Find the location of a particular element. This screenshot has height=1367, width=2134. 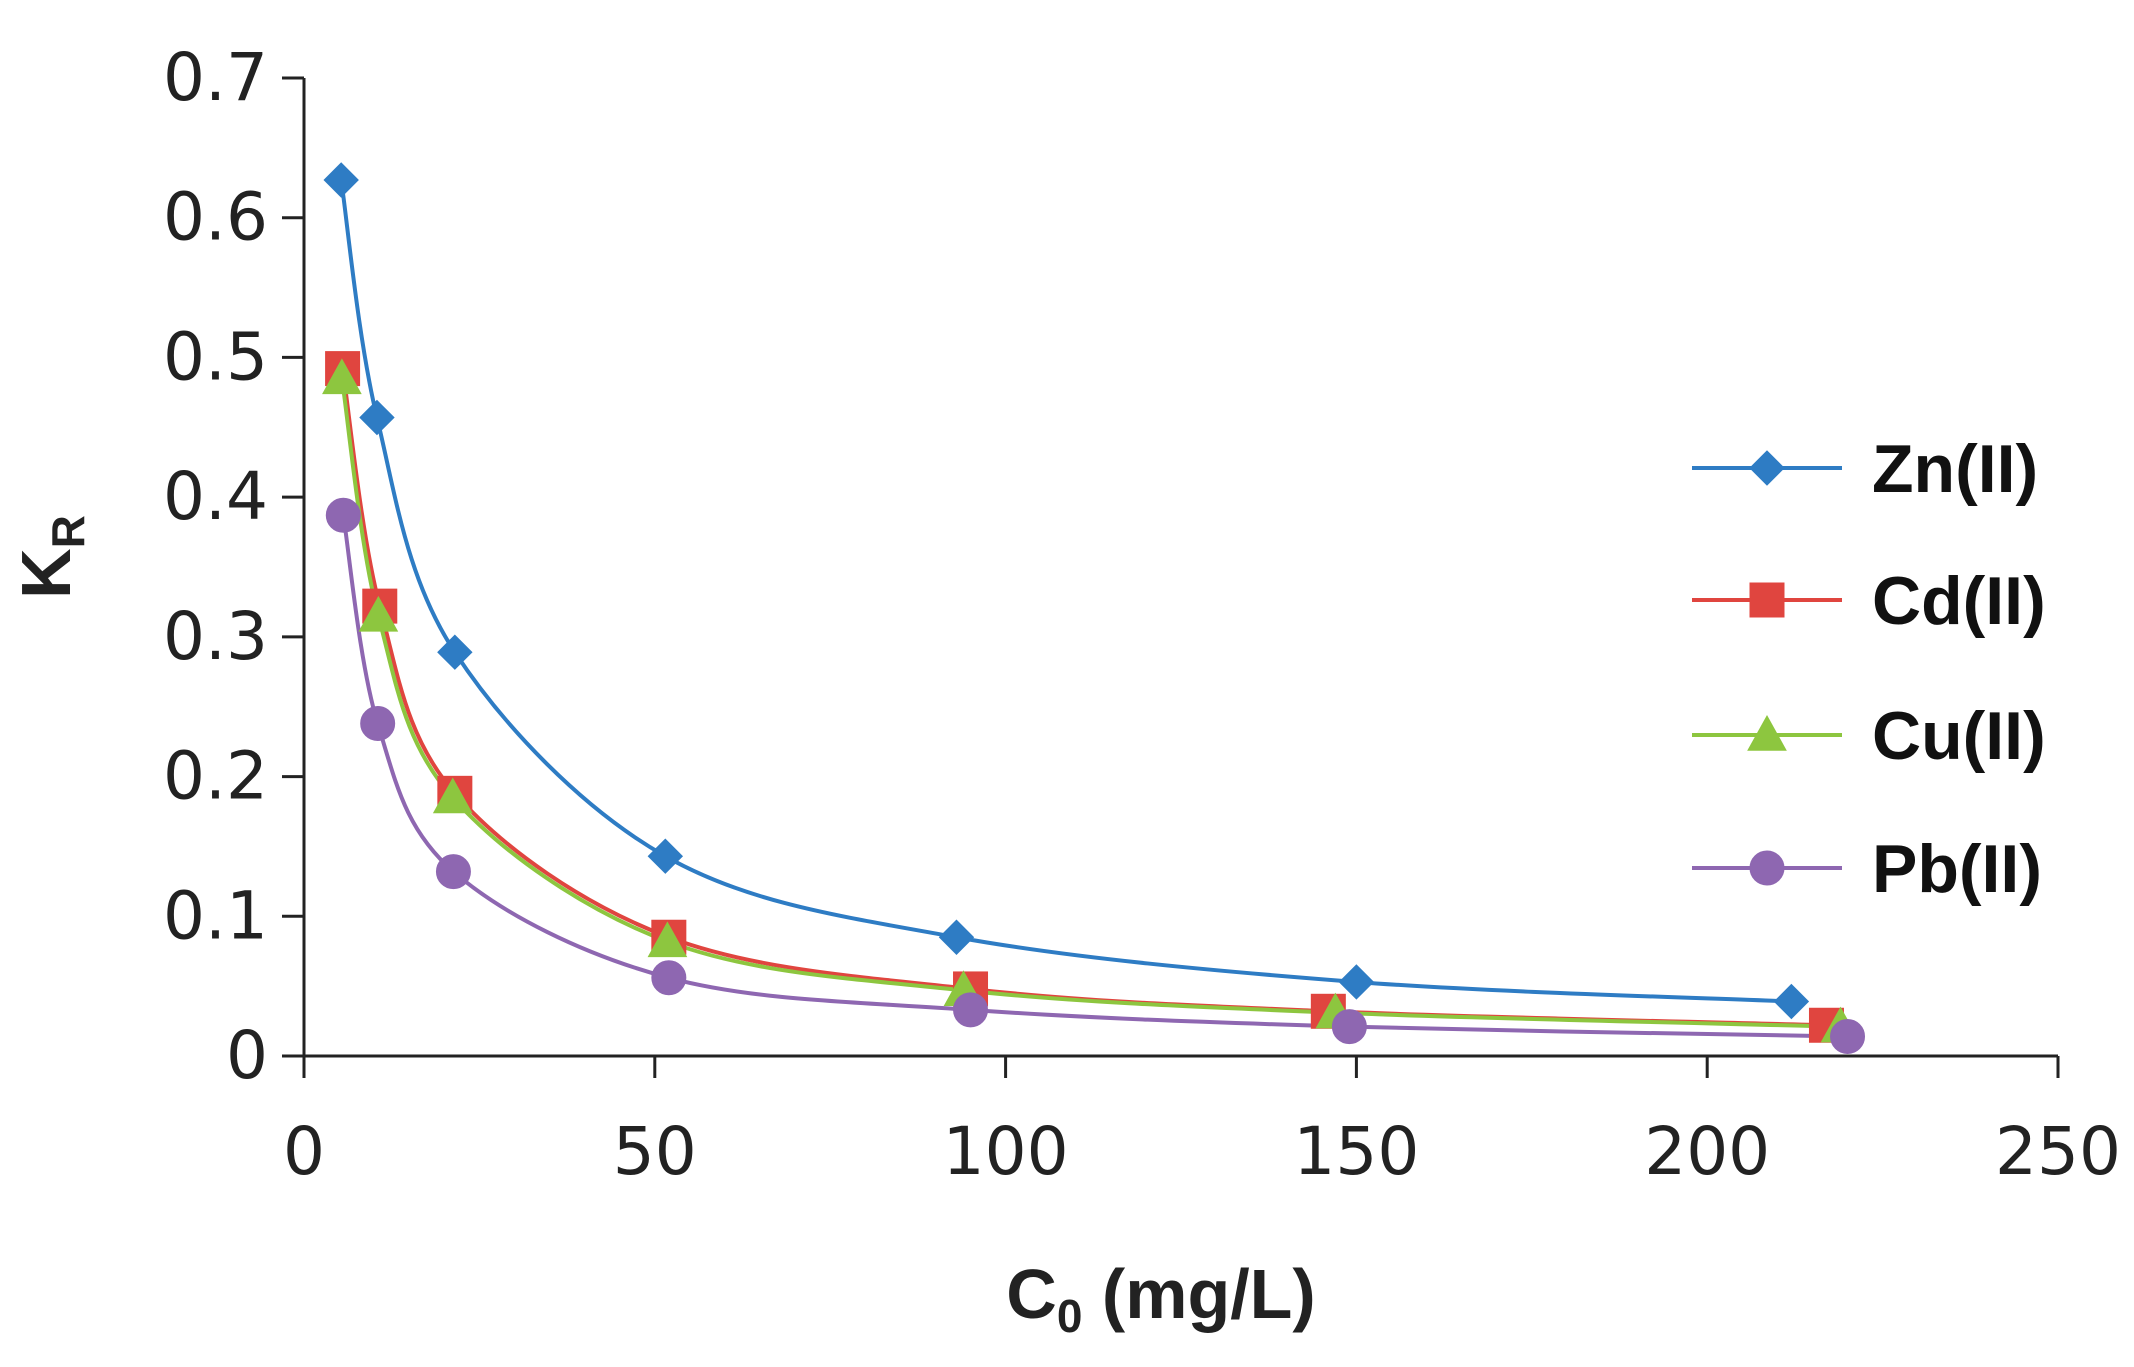

y-ticks: 0 0.1 0.2 0.3 0.4 0.5 0.6 0.7 is located at coordinates (233, 566).